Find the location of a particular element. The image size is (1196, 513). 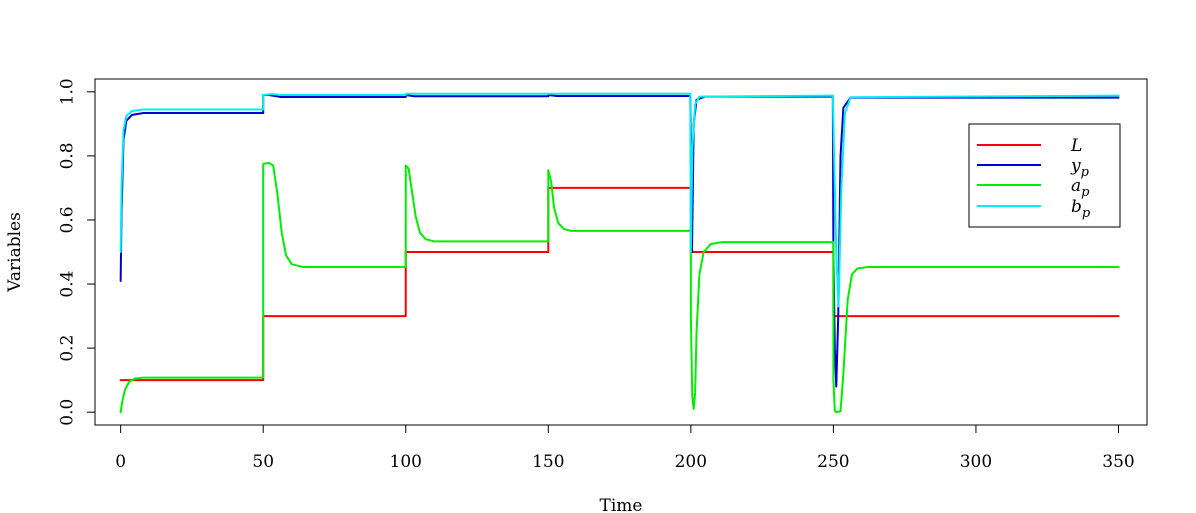

x-tick-label: 350 is located at coordinates (1118, 462).